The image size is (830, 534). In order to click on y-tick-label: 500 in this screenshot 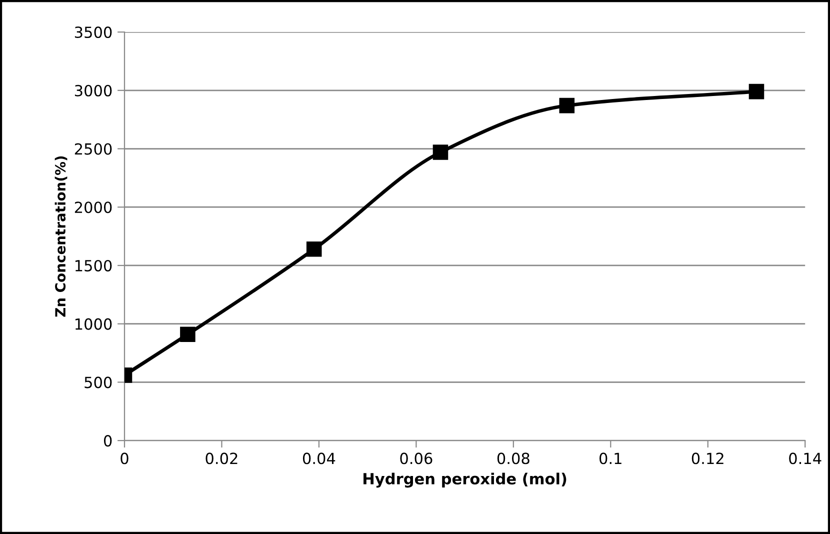, I will do `click(98, 382)`.